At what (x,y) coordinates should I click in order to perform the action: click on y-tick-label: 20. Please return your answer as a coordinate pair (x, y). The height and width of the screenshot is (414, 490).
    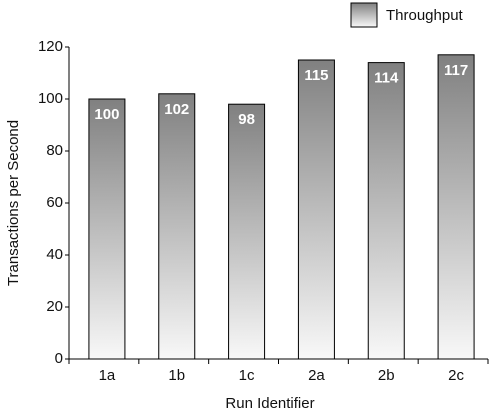
    Looking at the image, I should click on (54, 306).